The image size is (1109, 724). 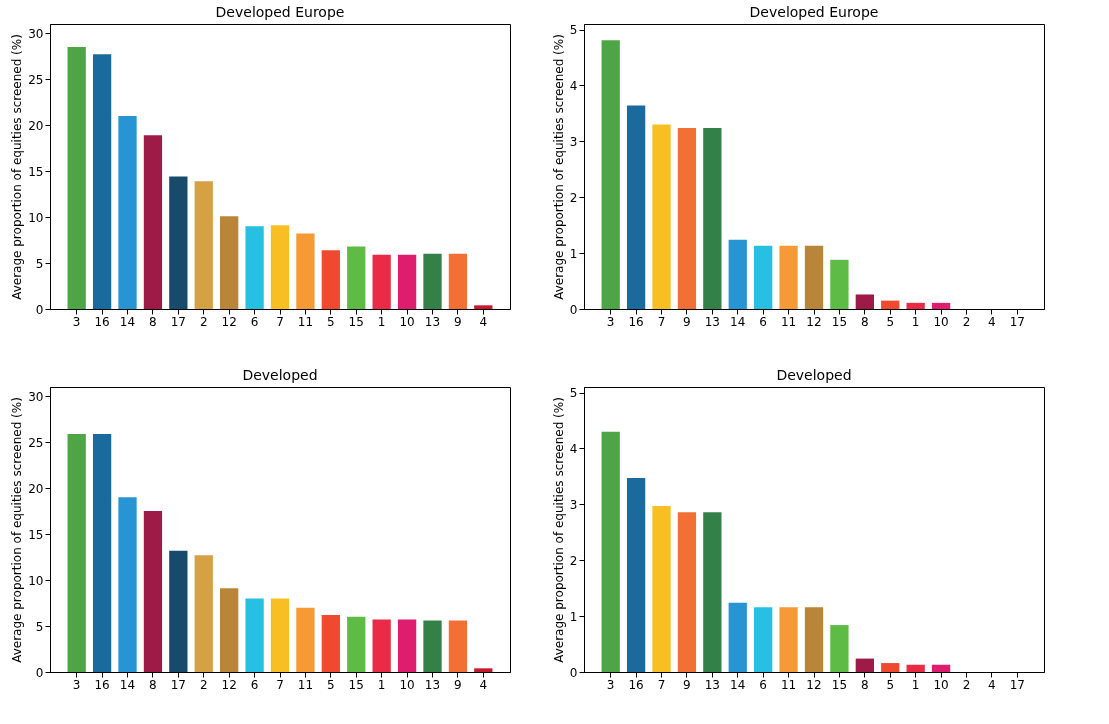 What do you see at coordinates (941, 321) in the screenshot?
I see `x-tick-label: 10` at bounding box center [941, 321].